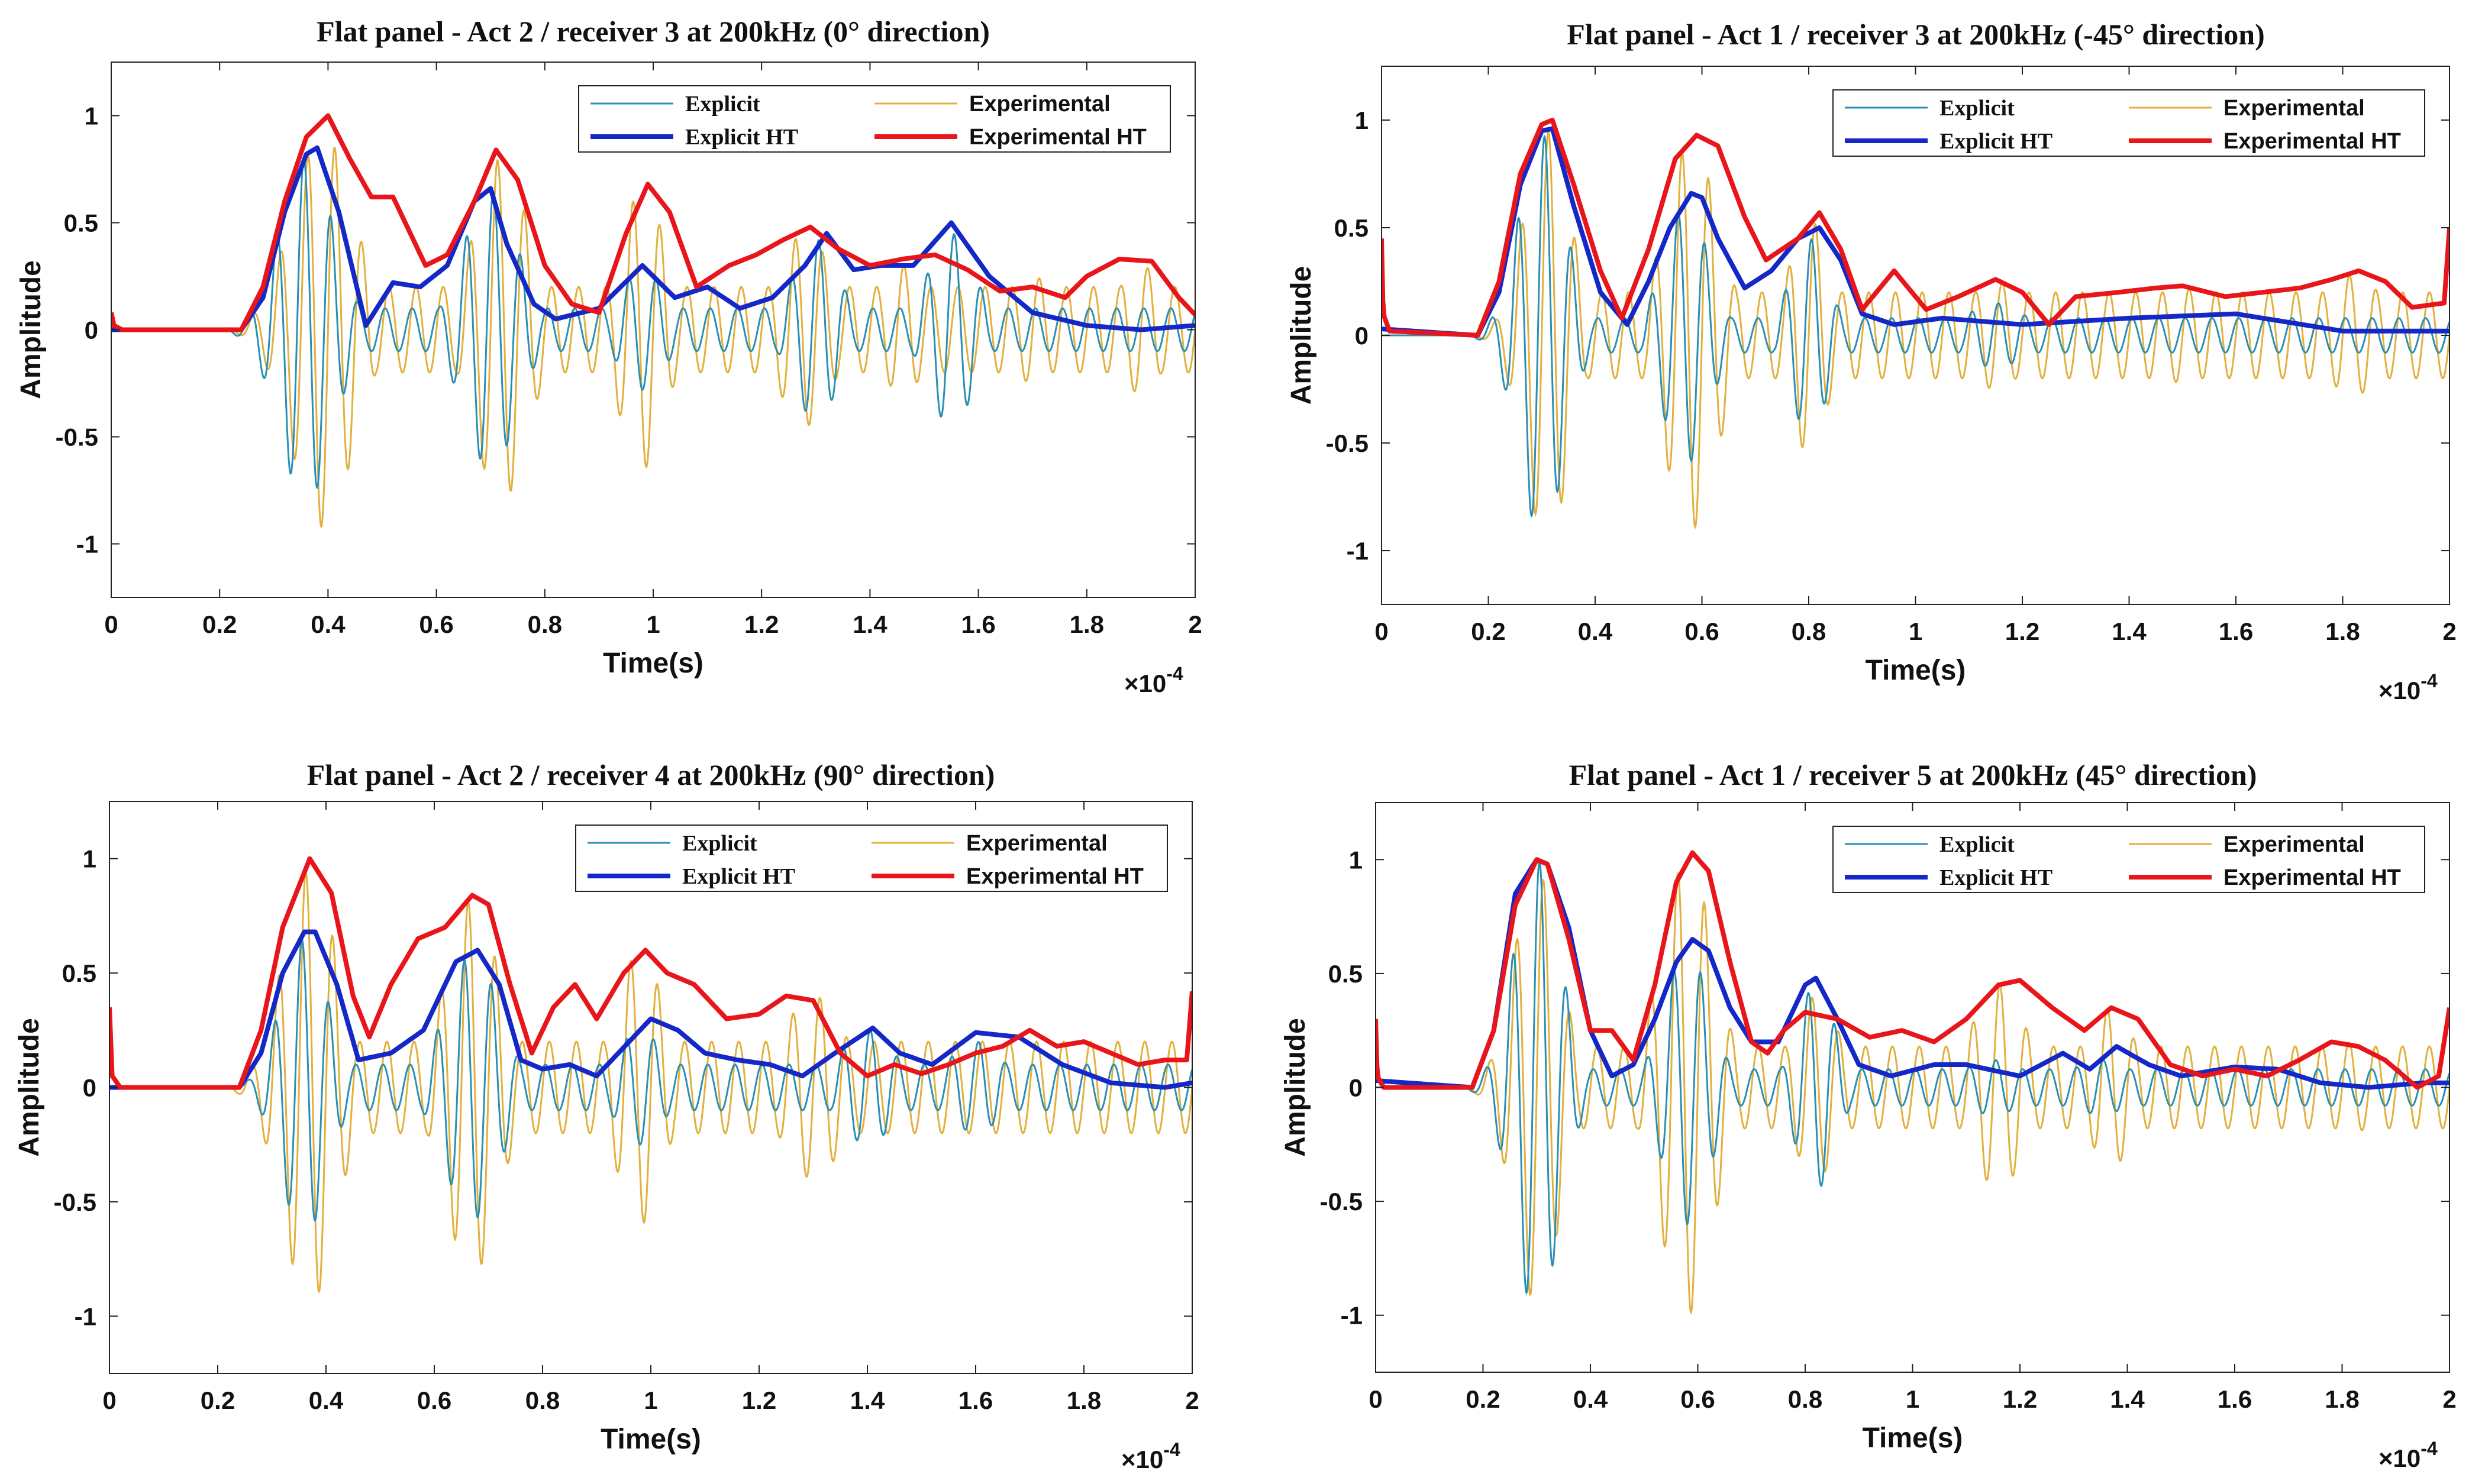 The height and width of the screenshot is (1484, 2485). What do you see at coordinates (2022, 631) in the screenshot?
I see `x-tick-label: 1.2` at bounding box center [2022, 631].